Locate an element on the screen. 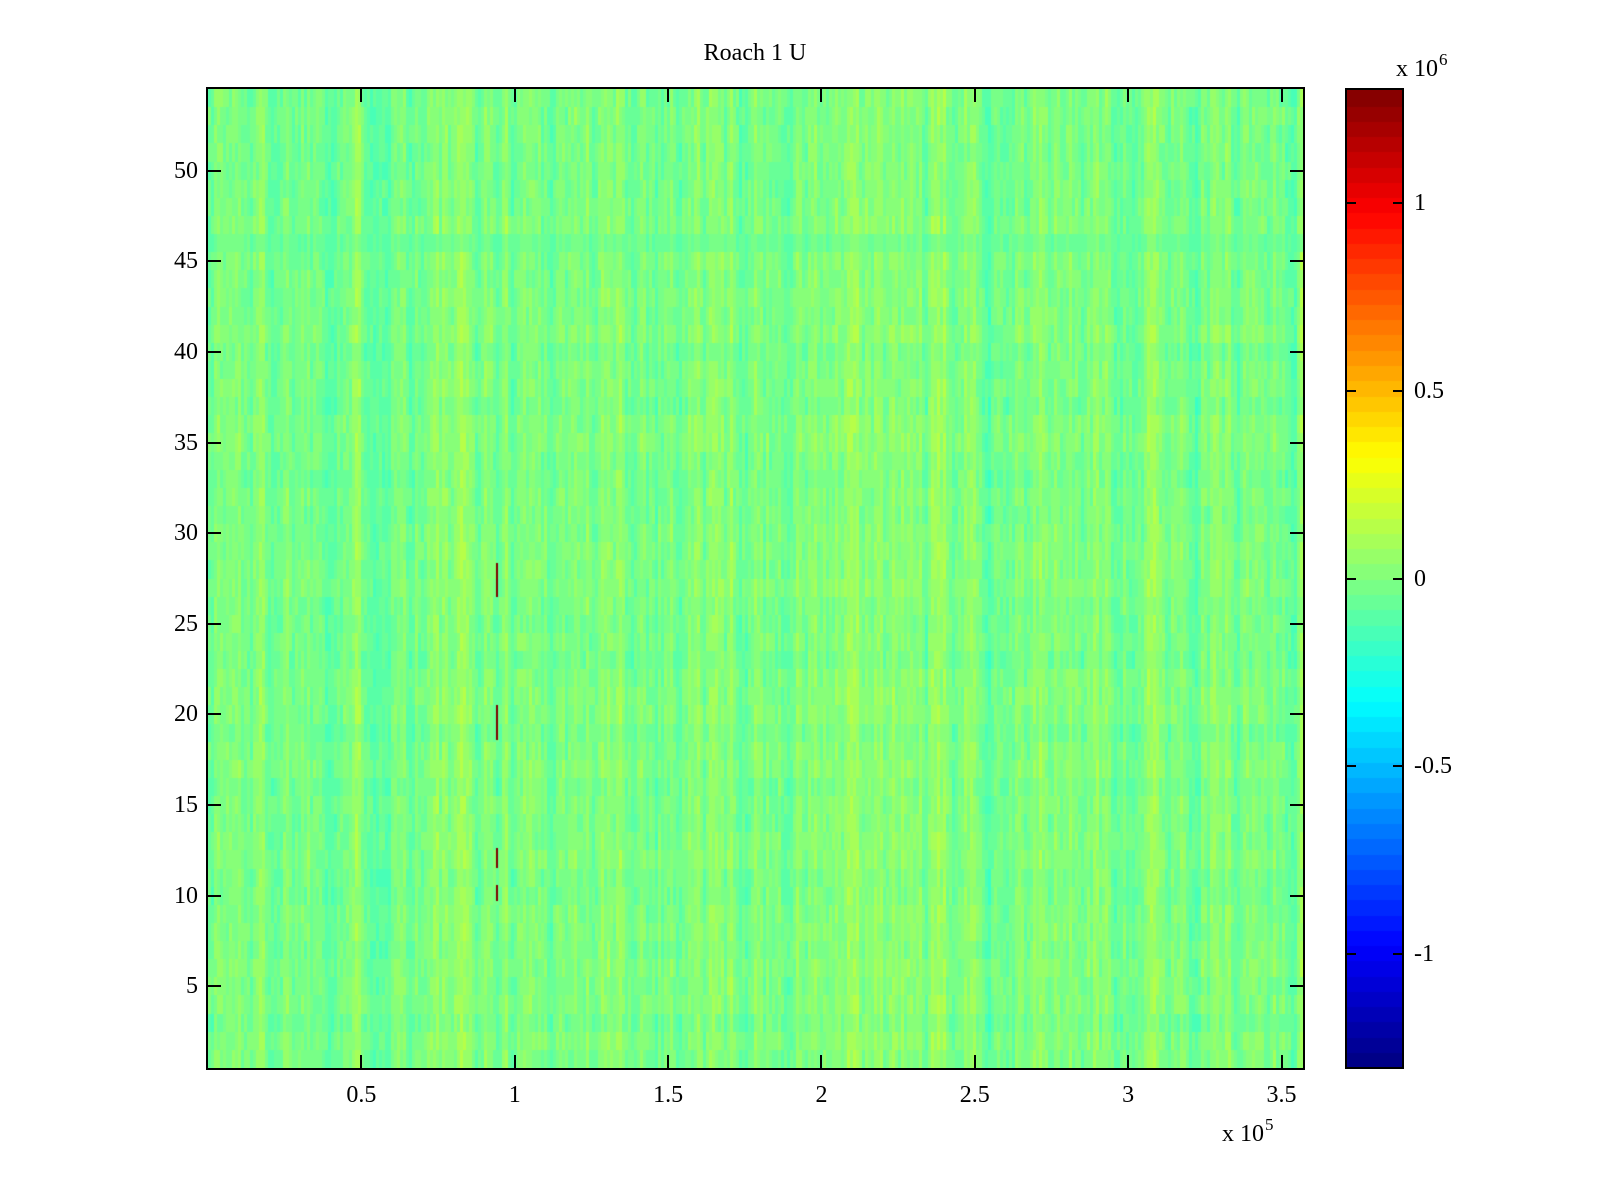  colorbar-canvas is located at coordinates (1374, 578).